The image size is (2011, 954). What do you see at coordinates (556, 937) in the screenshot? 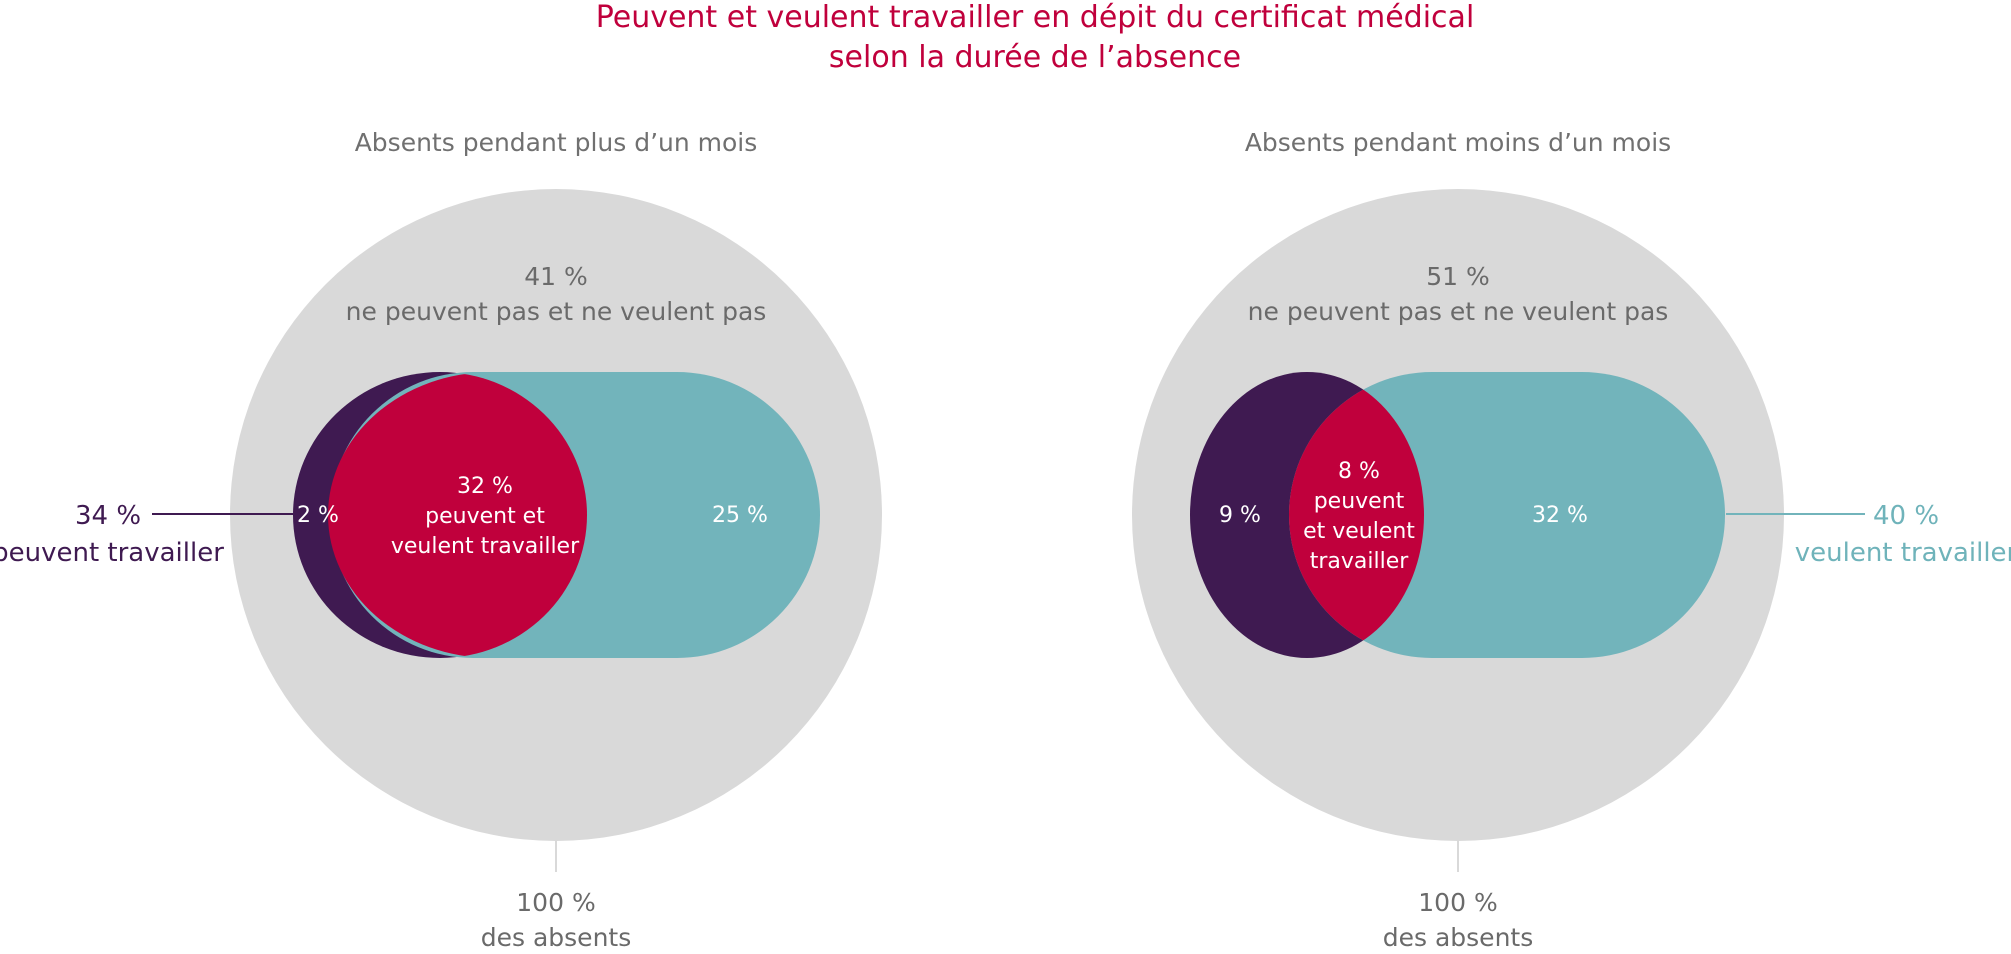
I see `panel-left-total-text: des absents` at bounding box center [556, 937].